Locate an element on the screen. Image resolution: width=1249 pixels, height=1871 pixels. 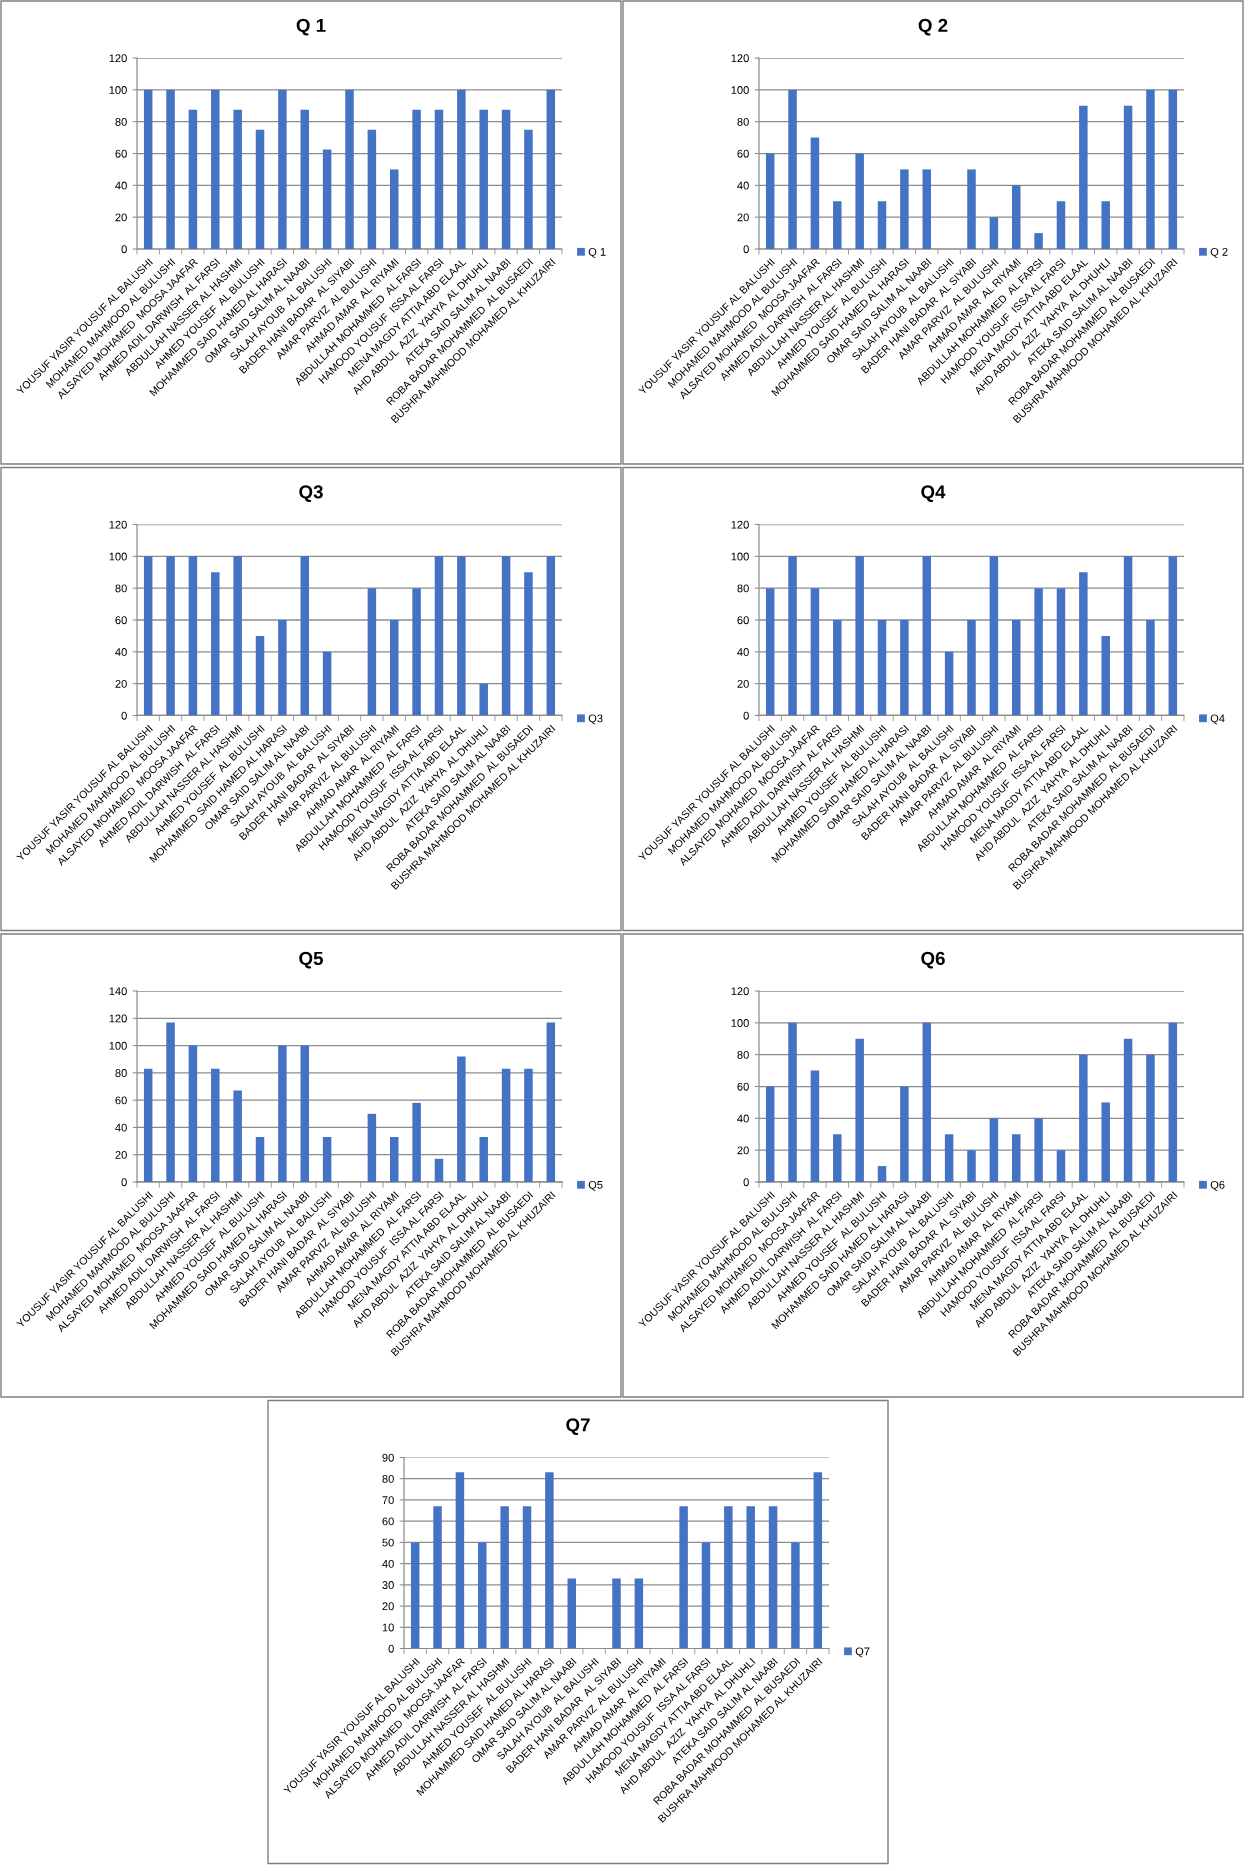
legend-label: Q5 is located at coordinates (595, 1185).